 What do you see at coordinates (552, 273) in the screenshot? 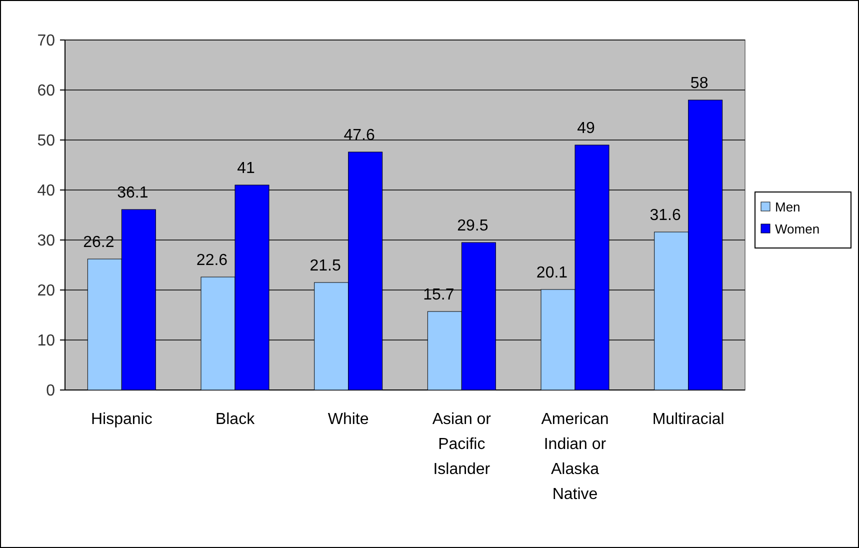
I see `data-label: 20.1` at bounding box center [552, 273].